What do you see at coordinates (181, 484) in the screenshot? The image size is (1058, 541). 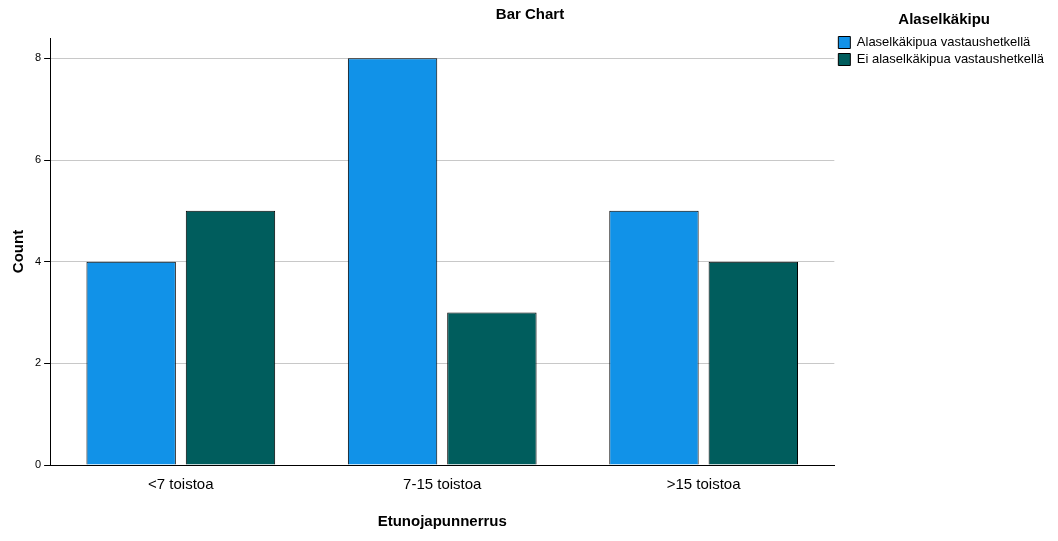 I see `x-tick-label: <7 toistoa` at bounding box center [181, 484].